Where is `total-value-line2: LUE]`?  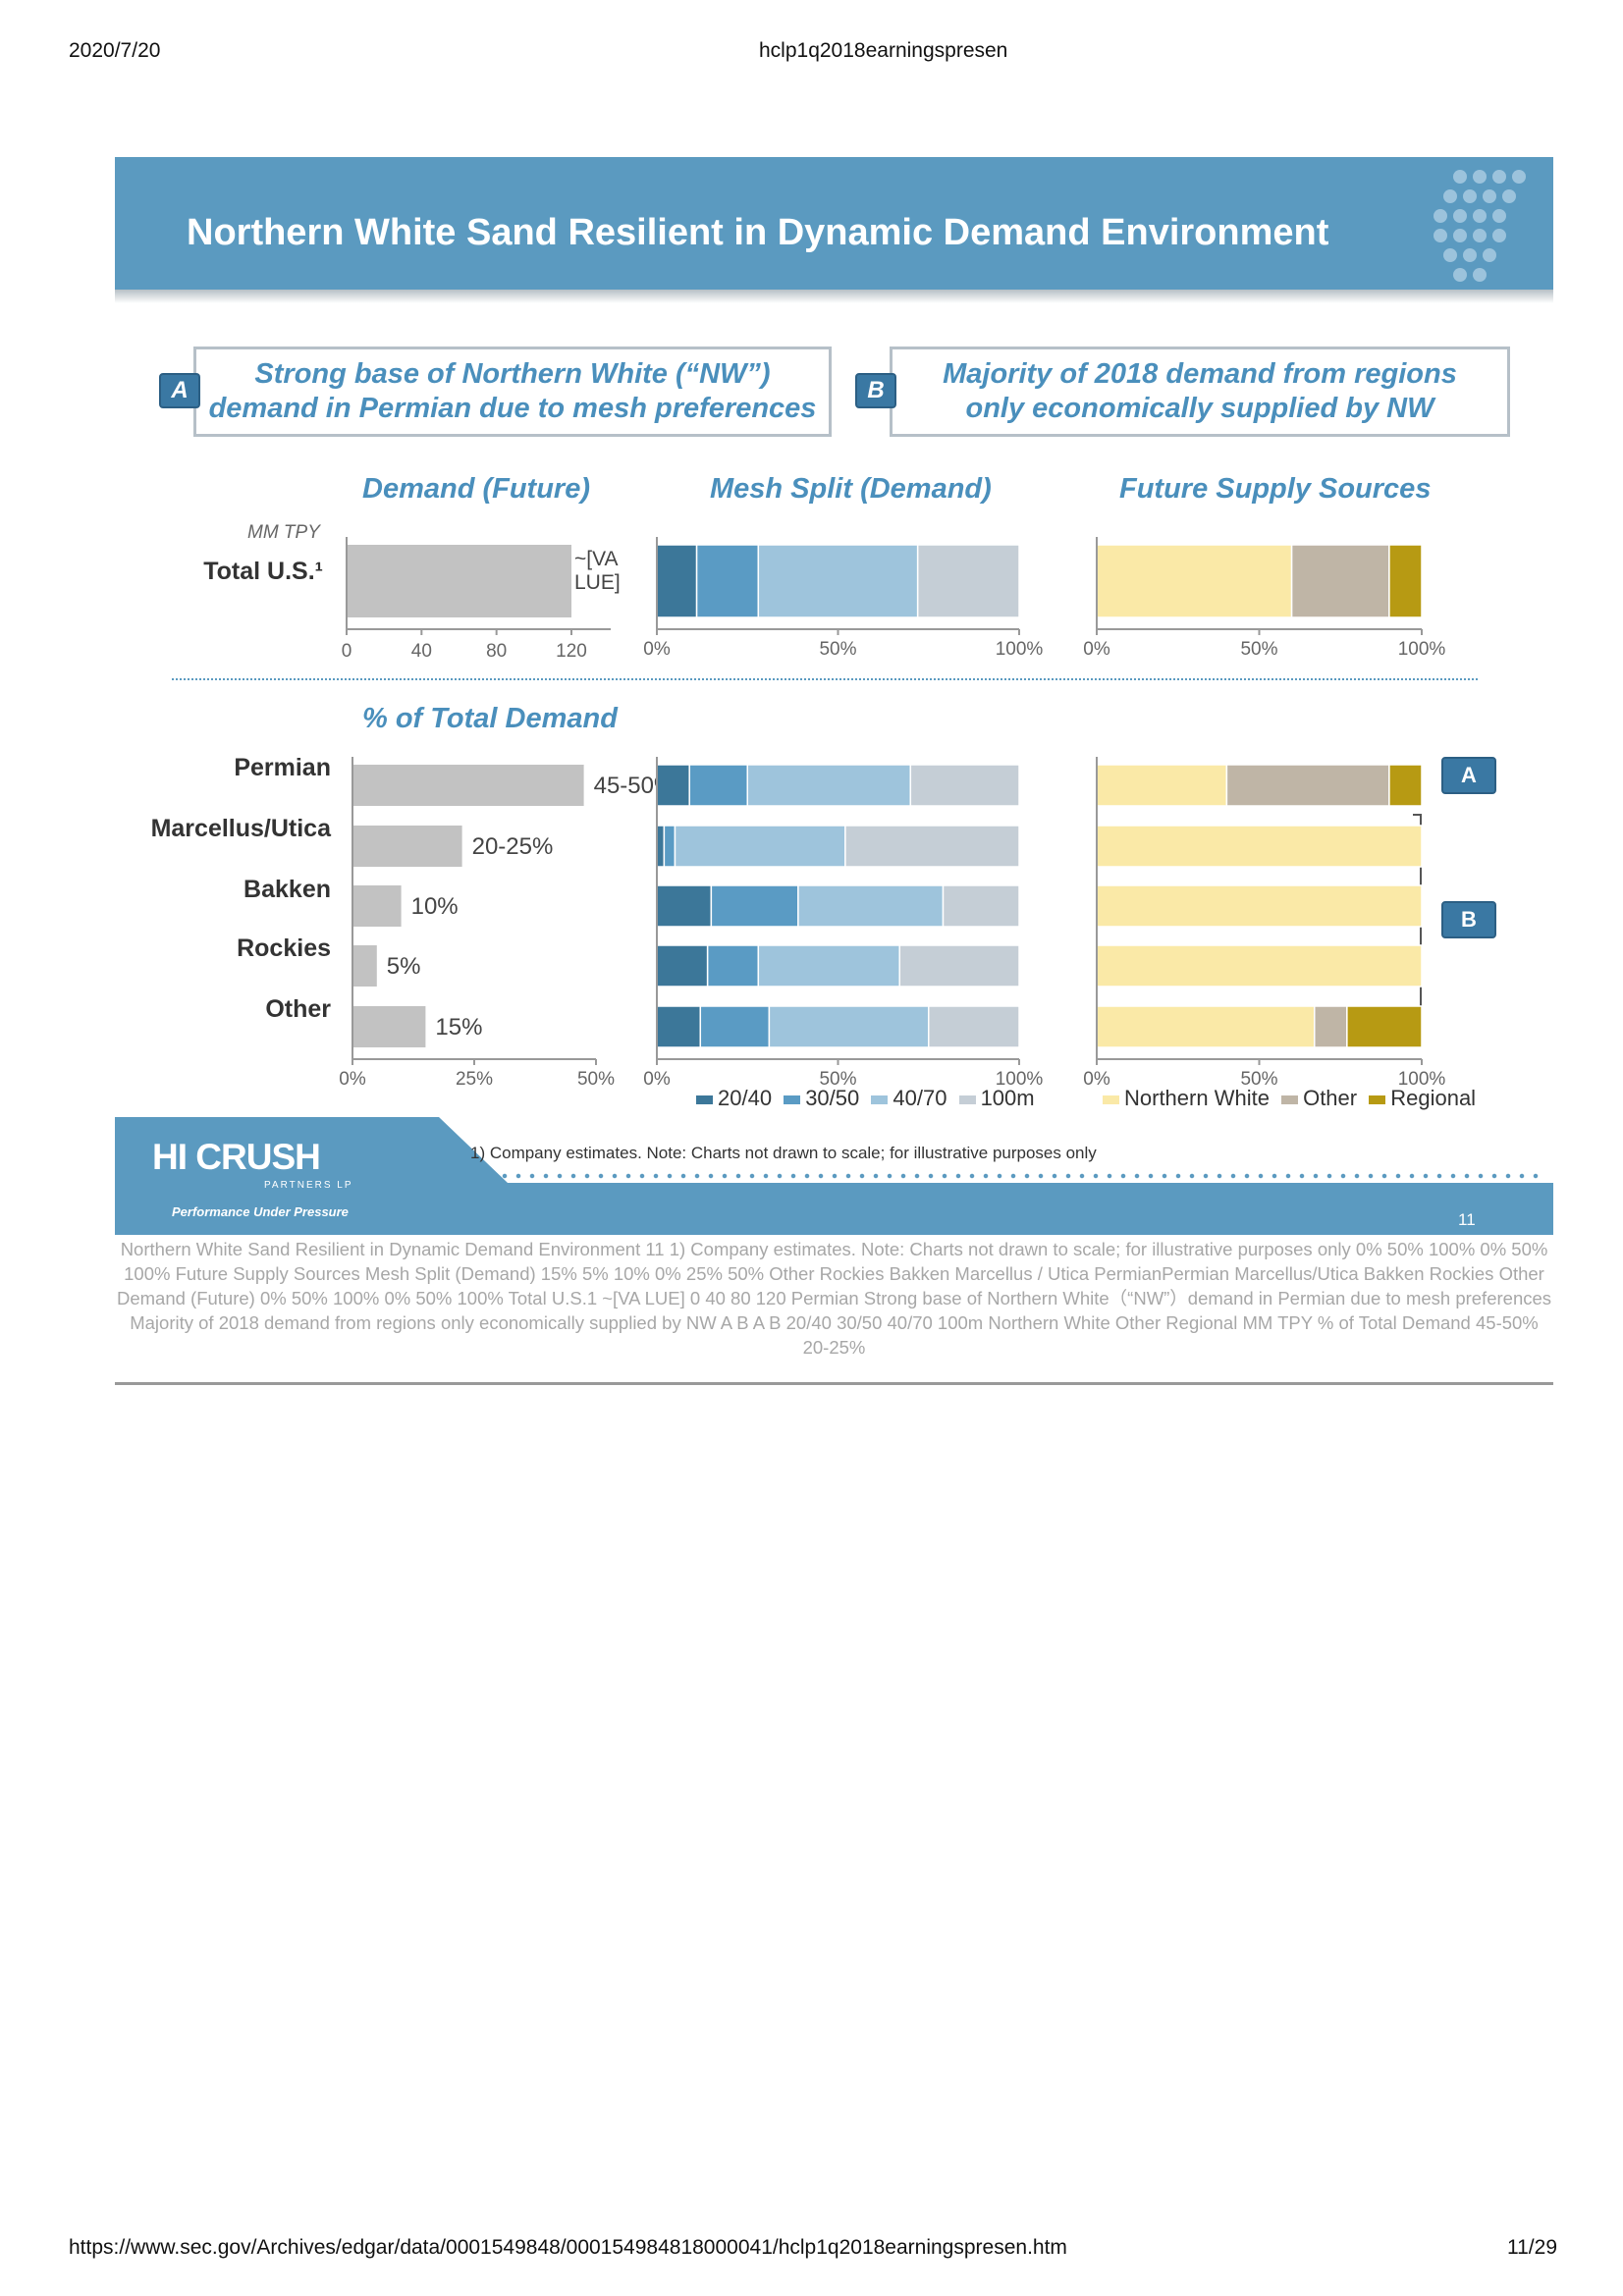 total-value-line2: LUE] is located at coordinates (597, 583).